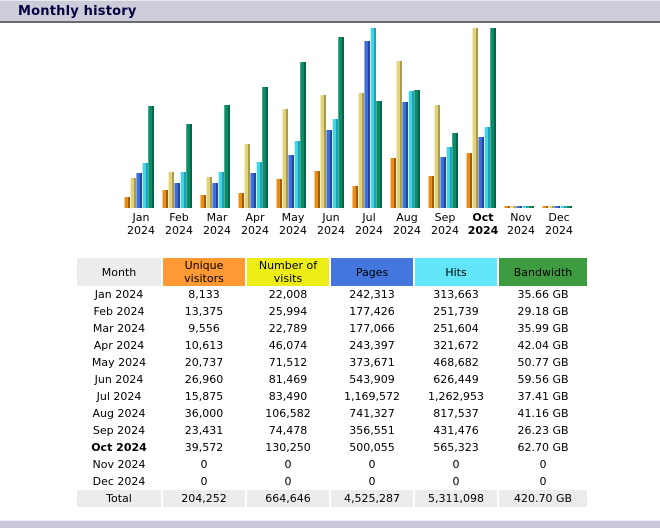  Describe the element at coordinates (543, 294) in the screenshot. I see `value-cell: 35.66 GB` at that location.